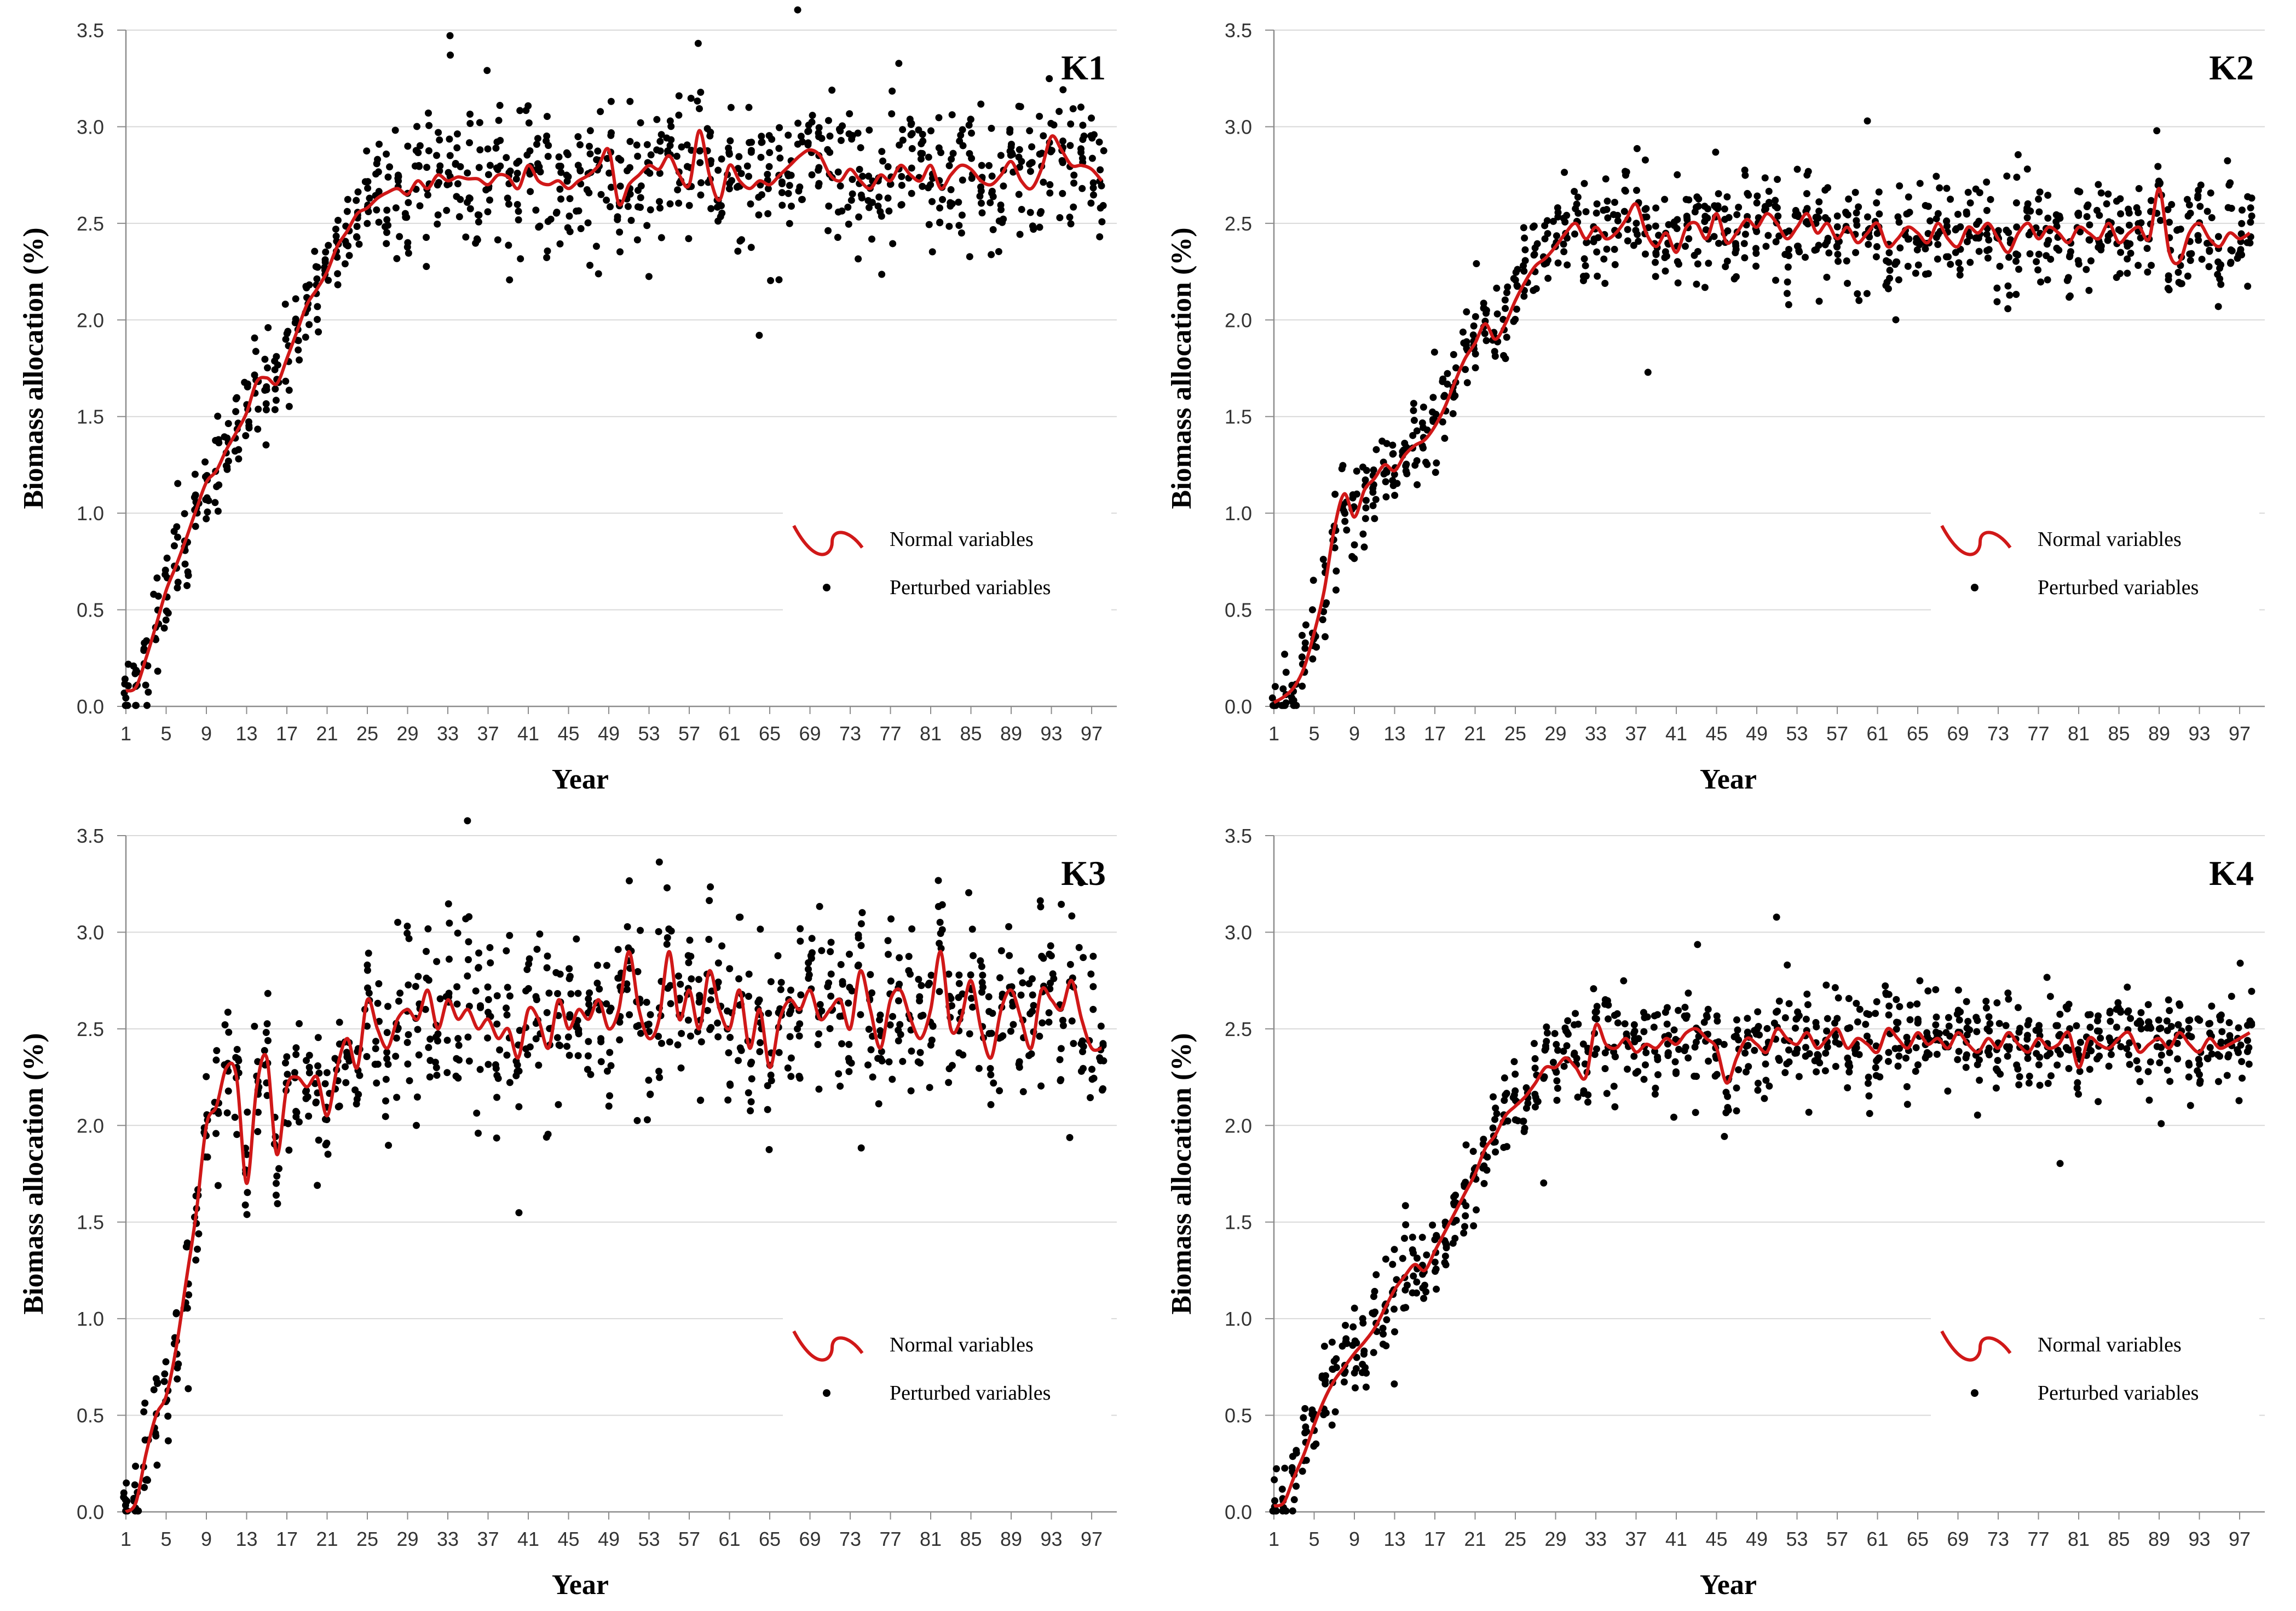  What do you see at coordinates (1313, 733) in the screenshot?
I see `x-tick-label: 5` at bounding box center [1313, 733].